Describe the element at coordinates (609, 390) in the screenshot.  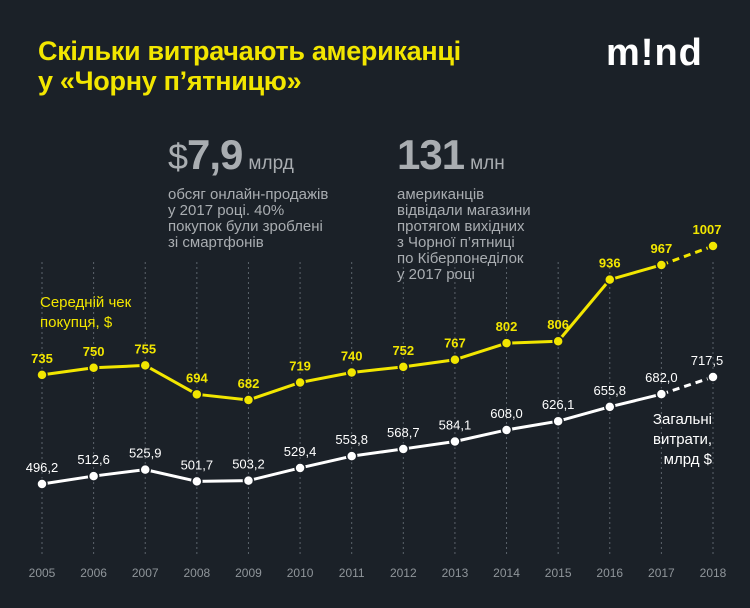
I see `data-label: 655,8` at that location.